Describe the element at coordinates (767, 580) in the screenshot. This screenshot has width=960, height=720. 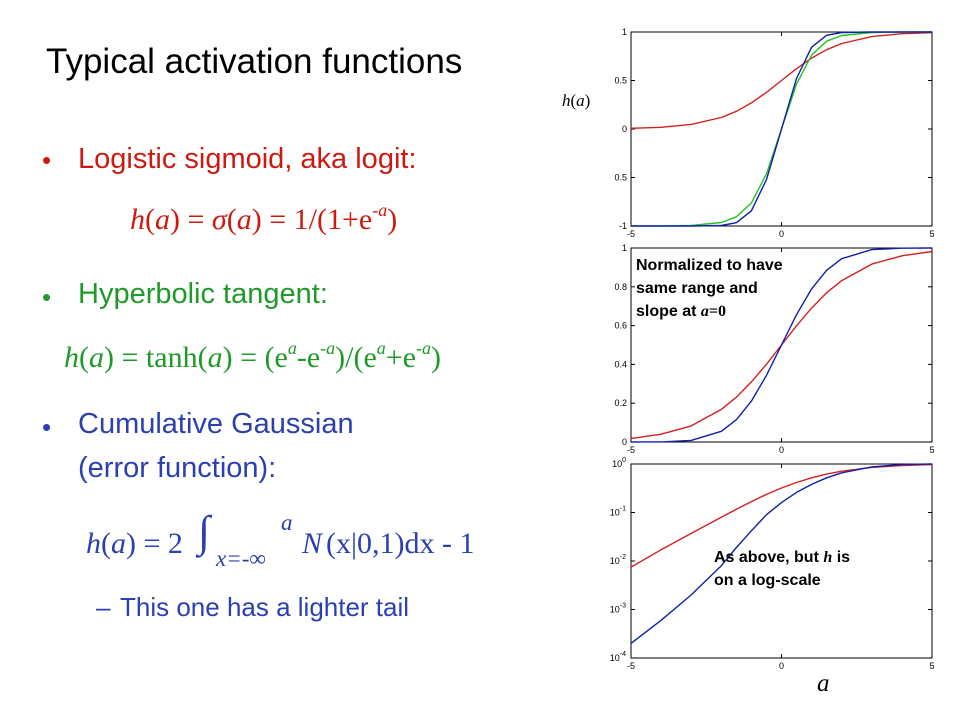
I see `annotation-line: on a log-scale` at that location.